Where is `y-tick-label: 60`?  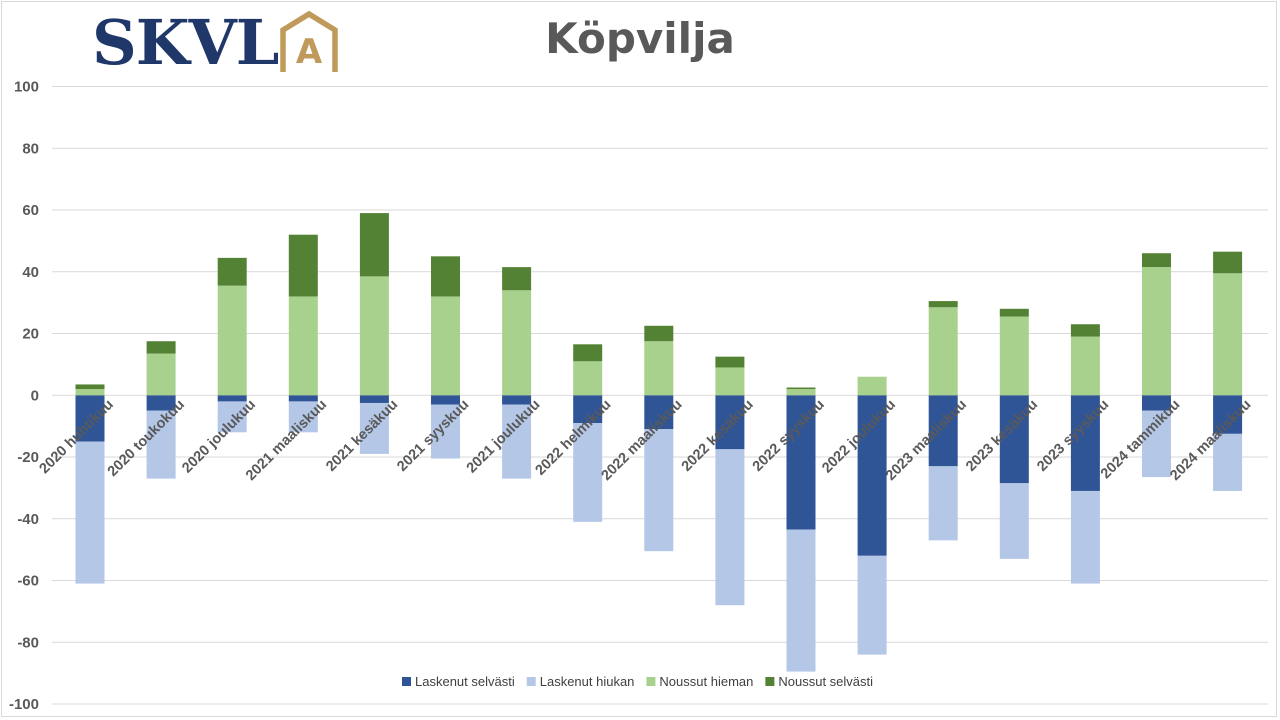 y-tick-label: 60 is located at coordinates (30, 210).